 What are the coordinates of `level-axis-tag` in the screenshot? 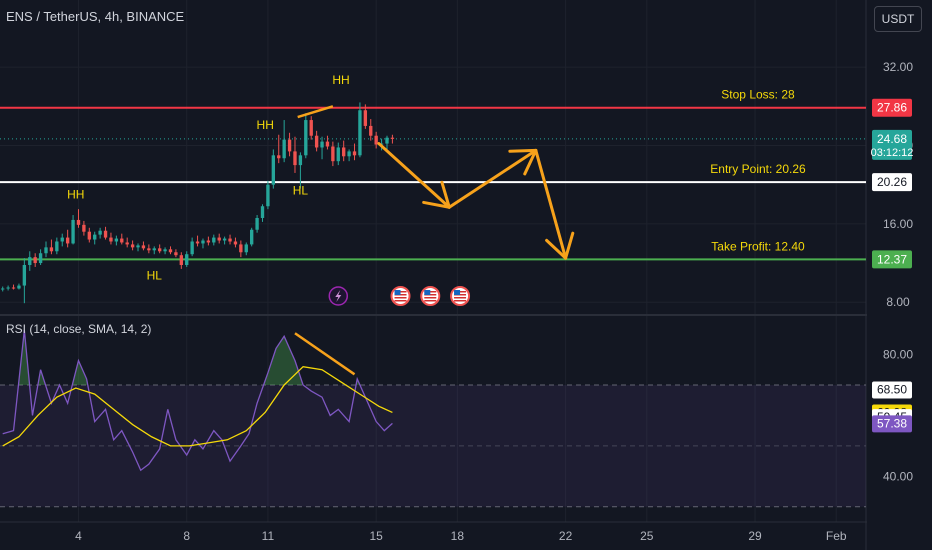 It's located at (892, 107).